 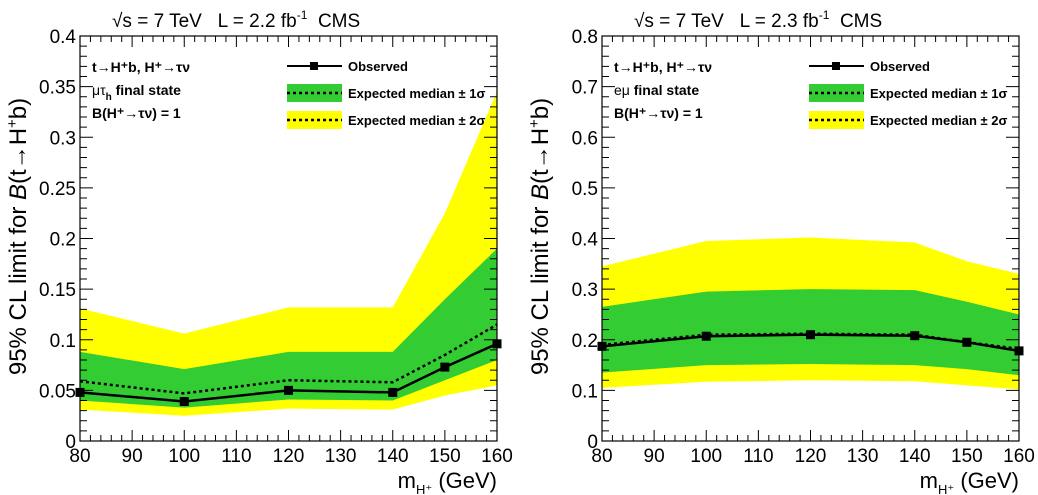 What do you see at coordinates (57, 391) in the screenshot?
I see `y-tick-label: 0.05` at bounding box center [57, 391].